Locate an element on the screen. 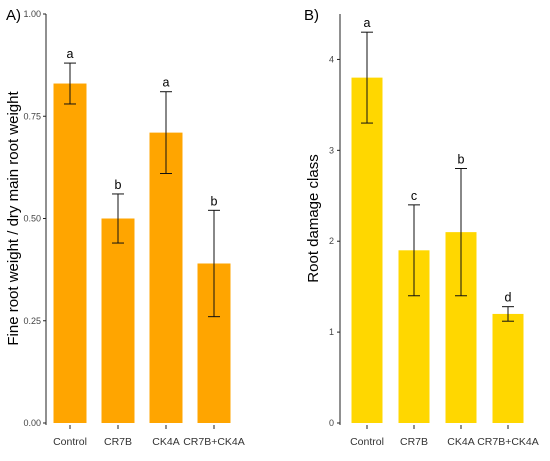 This screenshot has height=461, width=550. y-axis-label: Fine root weight / dry main root weight is located at coordinates (13, 218).